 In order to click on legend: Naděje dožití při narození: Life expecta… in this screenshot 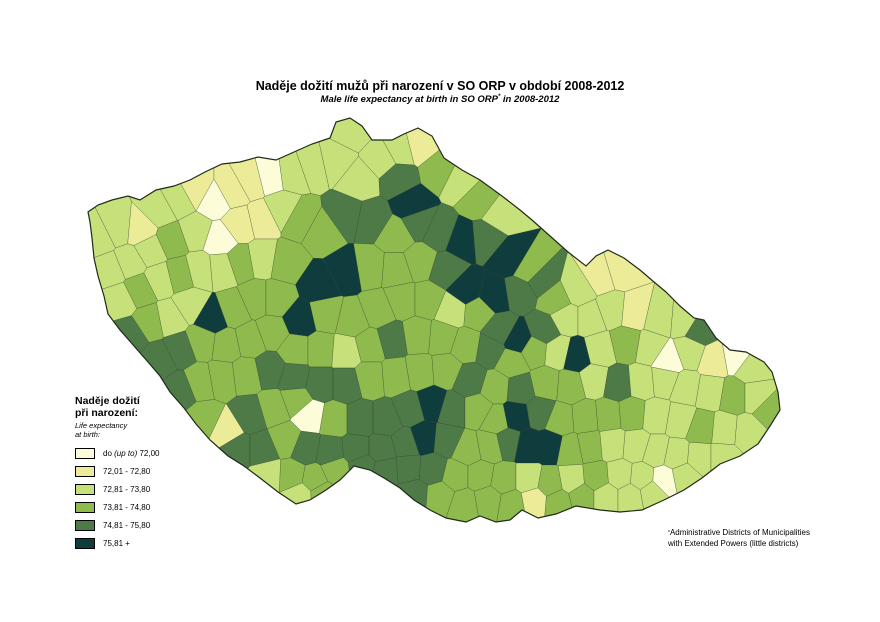, I will do `click(155, 417)`.